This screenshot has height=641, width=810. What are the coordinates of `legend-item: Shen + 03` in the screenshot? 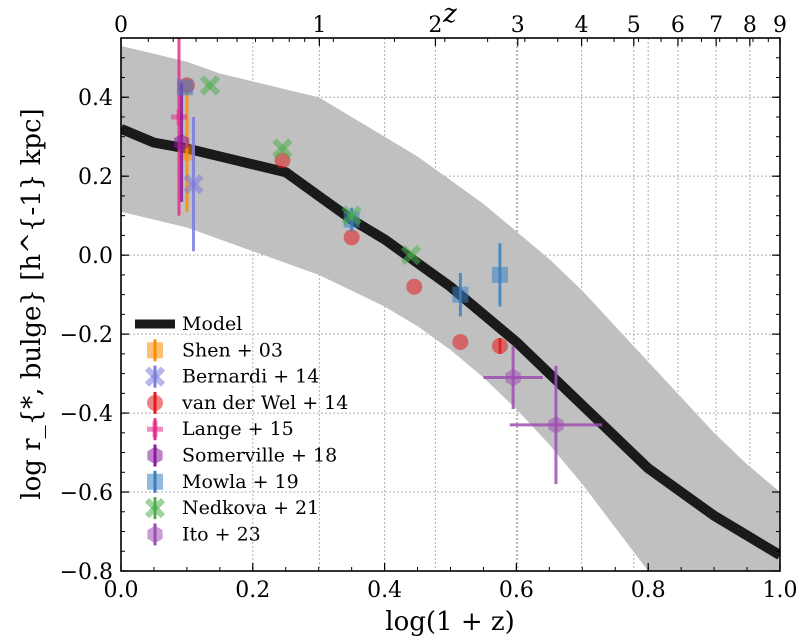 It's located at (215, 350).